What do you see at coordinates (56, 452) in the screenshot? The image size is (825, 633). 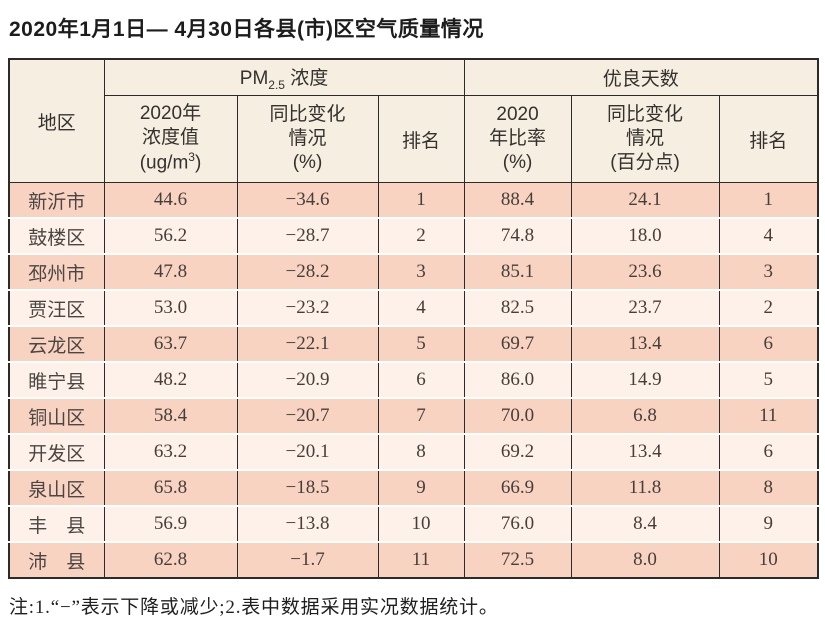 I see `region-cell: 开发区` at bounding box center [56, 452].